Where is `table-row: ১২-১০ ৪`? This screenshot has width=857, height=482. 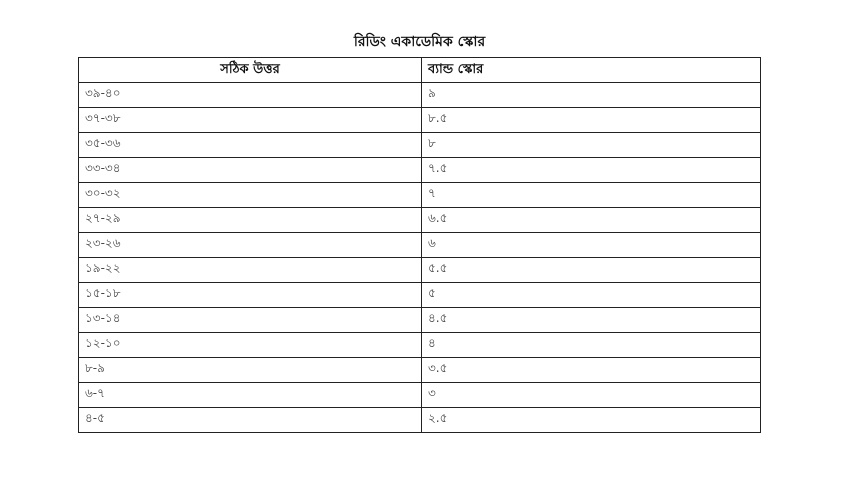
table-row: ১২-১০ ৪ is located at coordinates (419, 345).